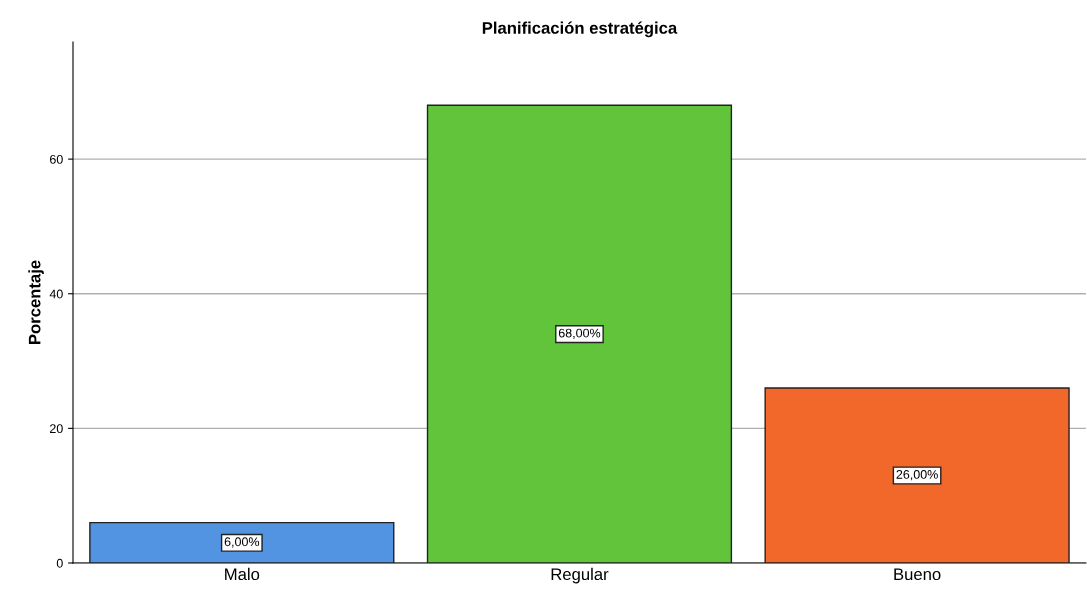 This screenshot has width=1087, height=595. What do you see at coordinates (56, 159) in the screenshot?
I see `y-tick-label: 60` at bounding box center [56, 159].